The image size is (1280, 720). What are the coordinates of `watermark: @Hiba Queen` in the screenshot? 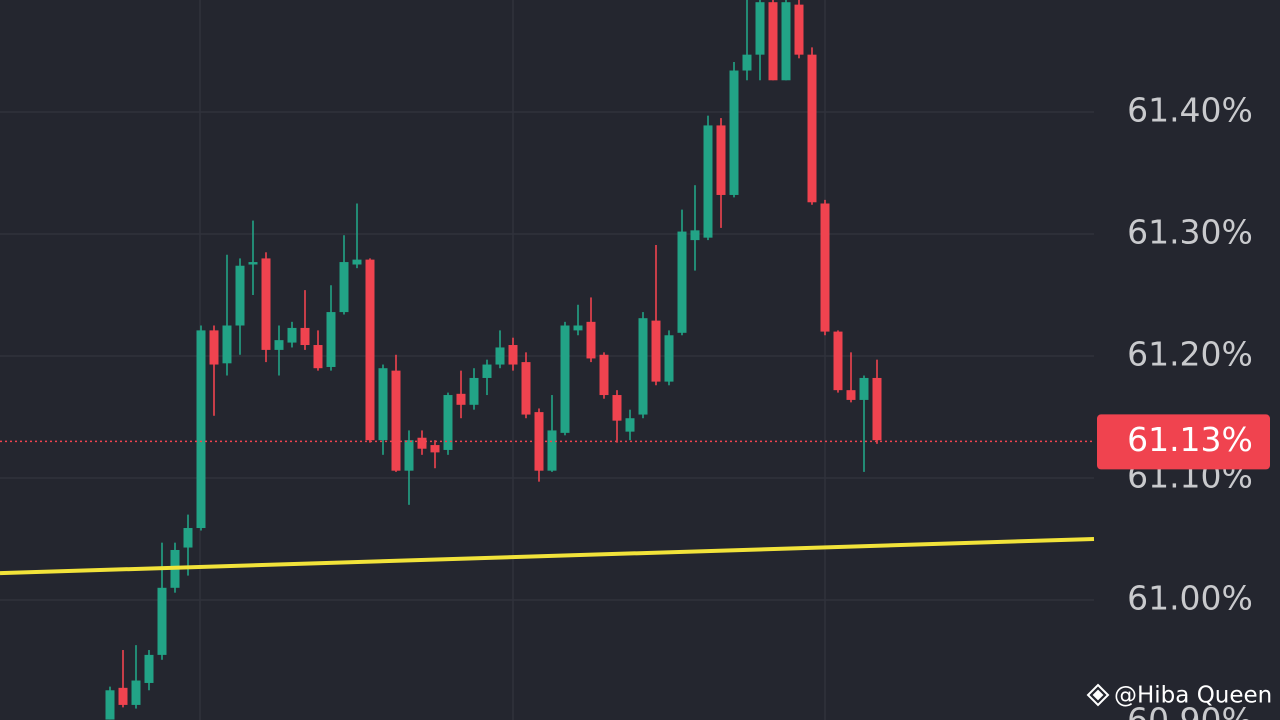 It's located at (1179, 696).